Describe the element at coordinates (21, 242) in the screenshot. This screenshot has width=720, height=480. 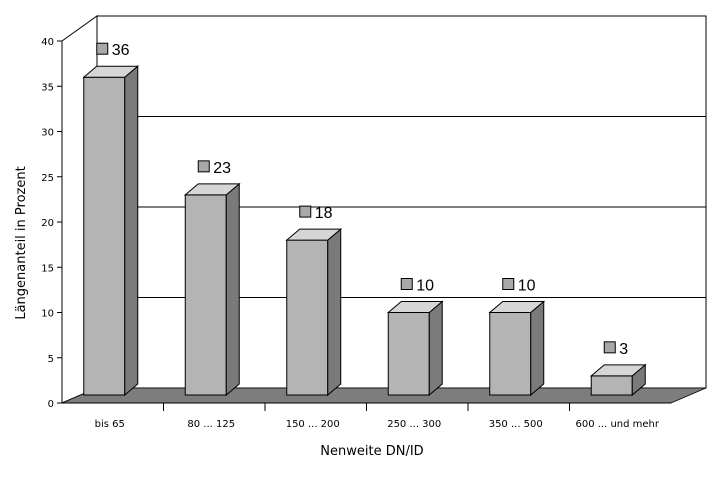
I see `y-axis-title: Längenanteil in Prozent` at that location.